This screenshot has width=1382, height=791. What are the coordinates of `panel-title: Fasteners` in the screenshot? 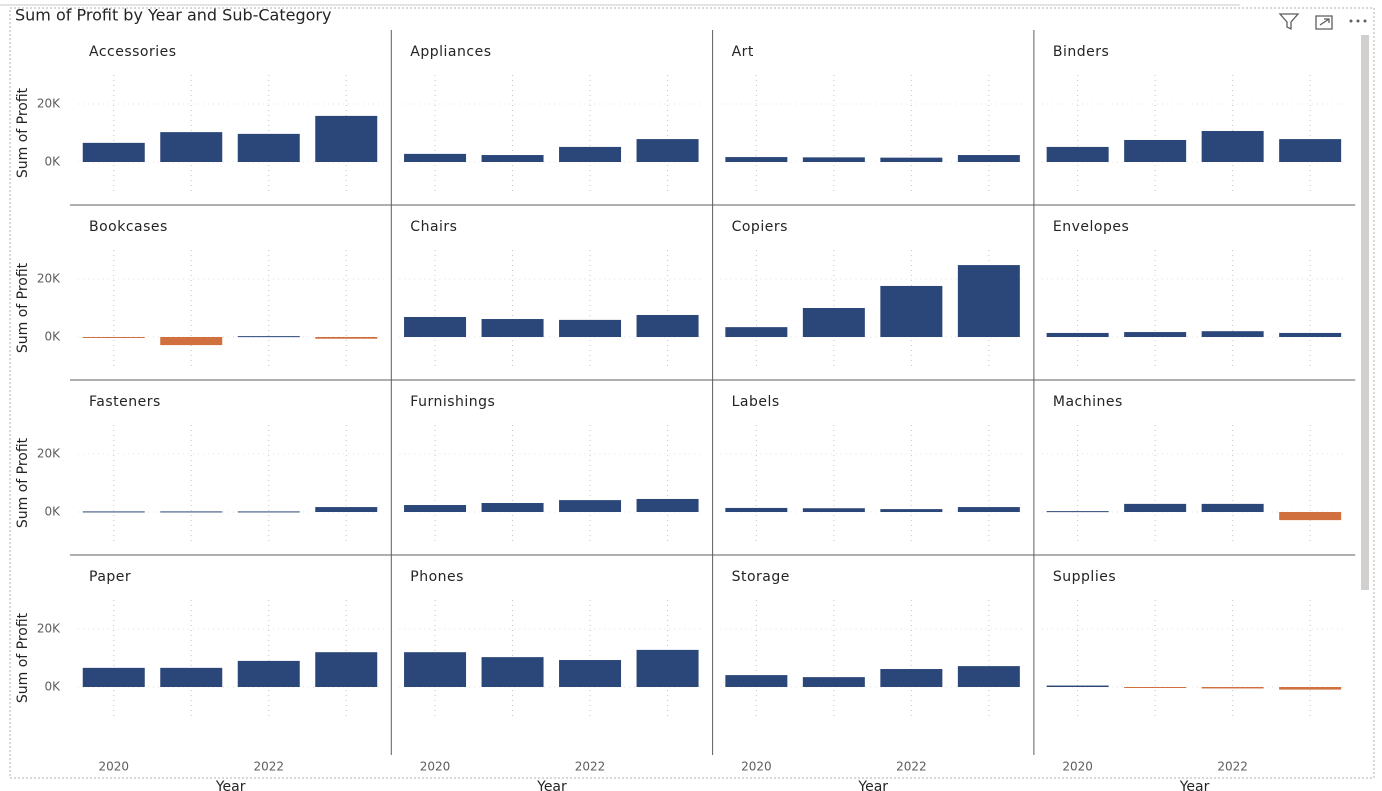 It's located at (125, 402).